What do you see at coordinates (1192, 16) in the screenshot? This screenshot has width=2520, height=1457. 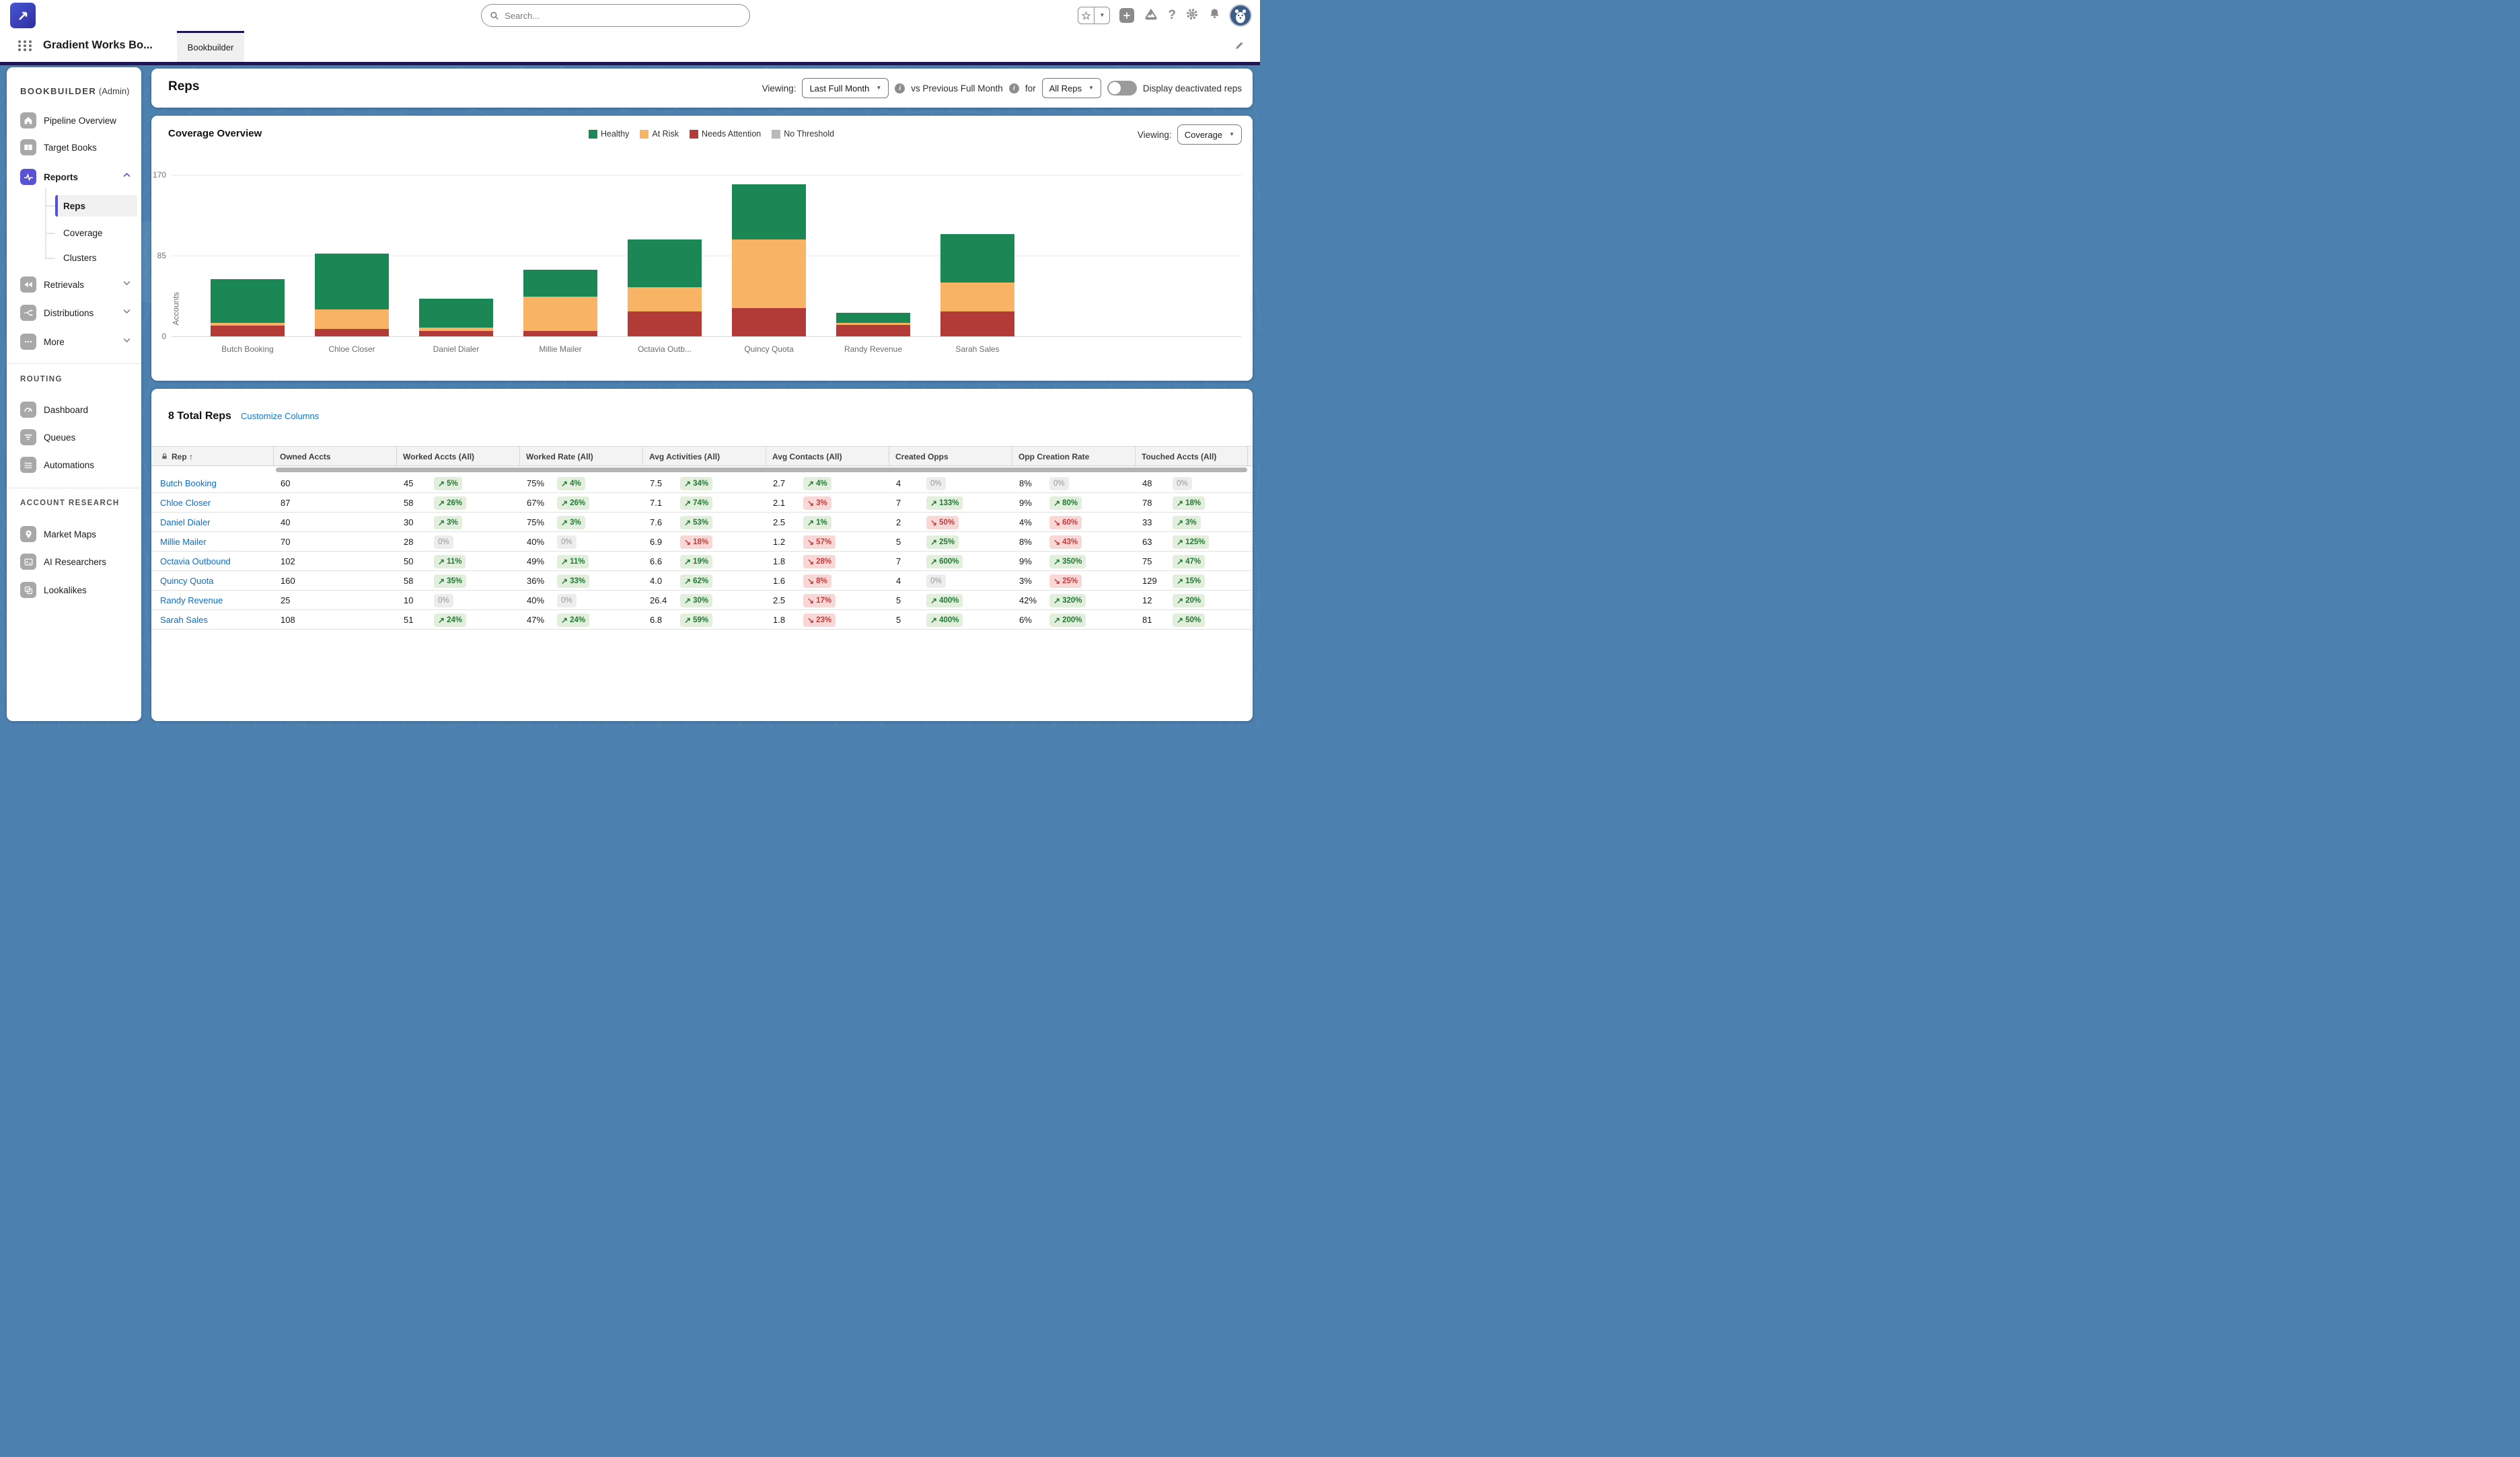 I see `setup-gear-icon` at bounding box center [1192, 16].